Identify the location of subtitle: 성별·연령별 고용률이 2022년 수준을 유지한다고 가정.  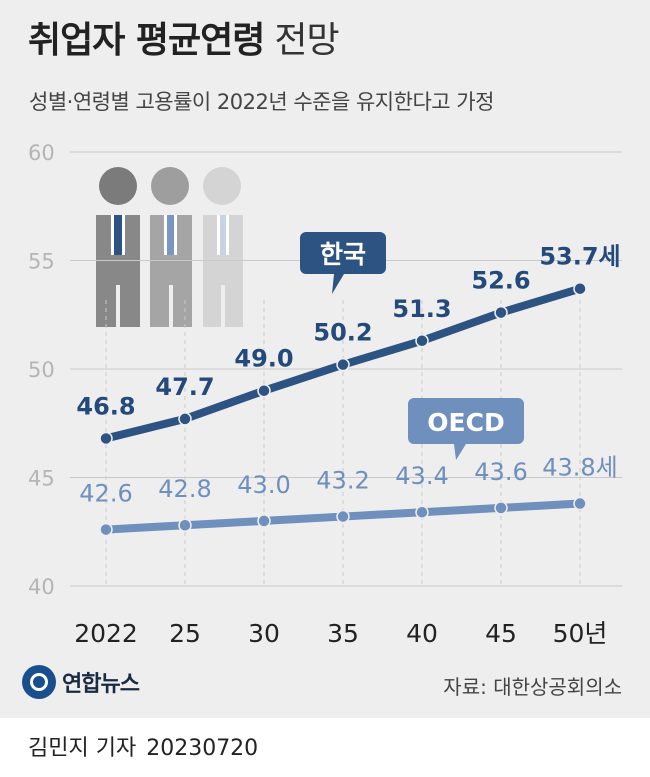
(261, 102).